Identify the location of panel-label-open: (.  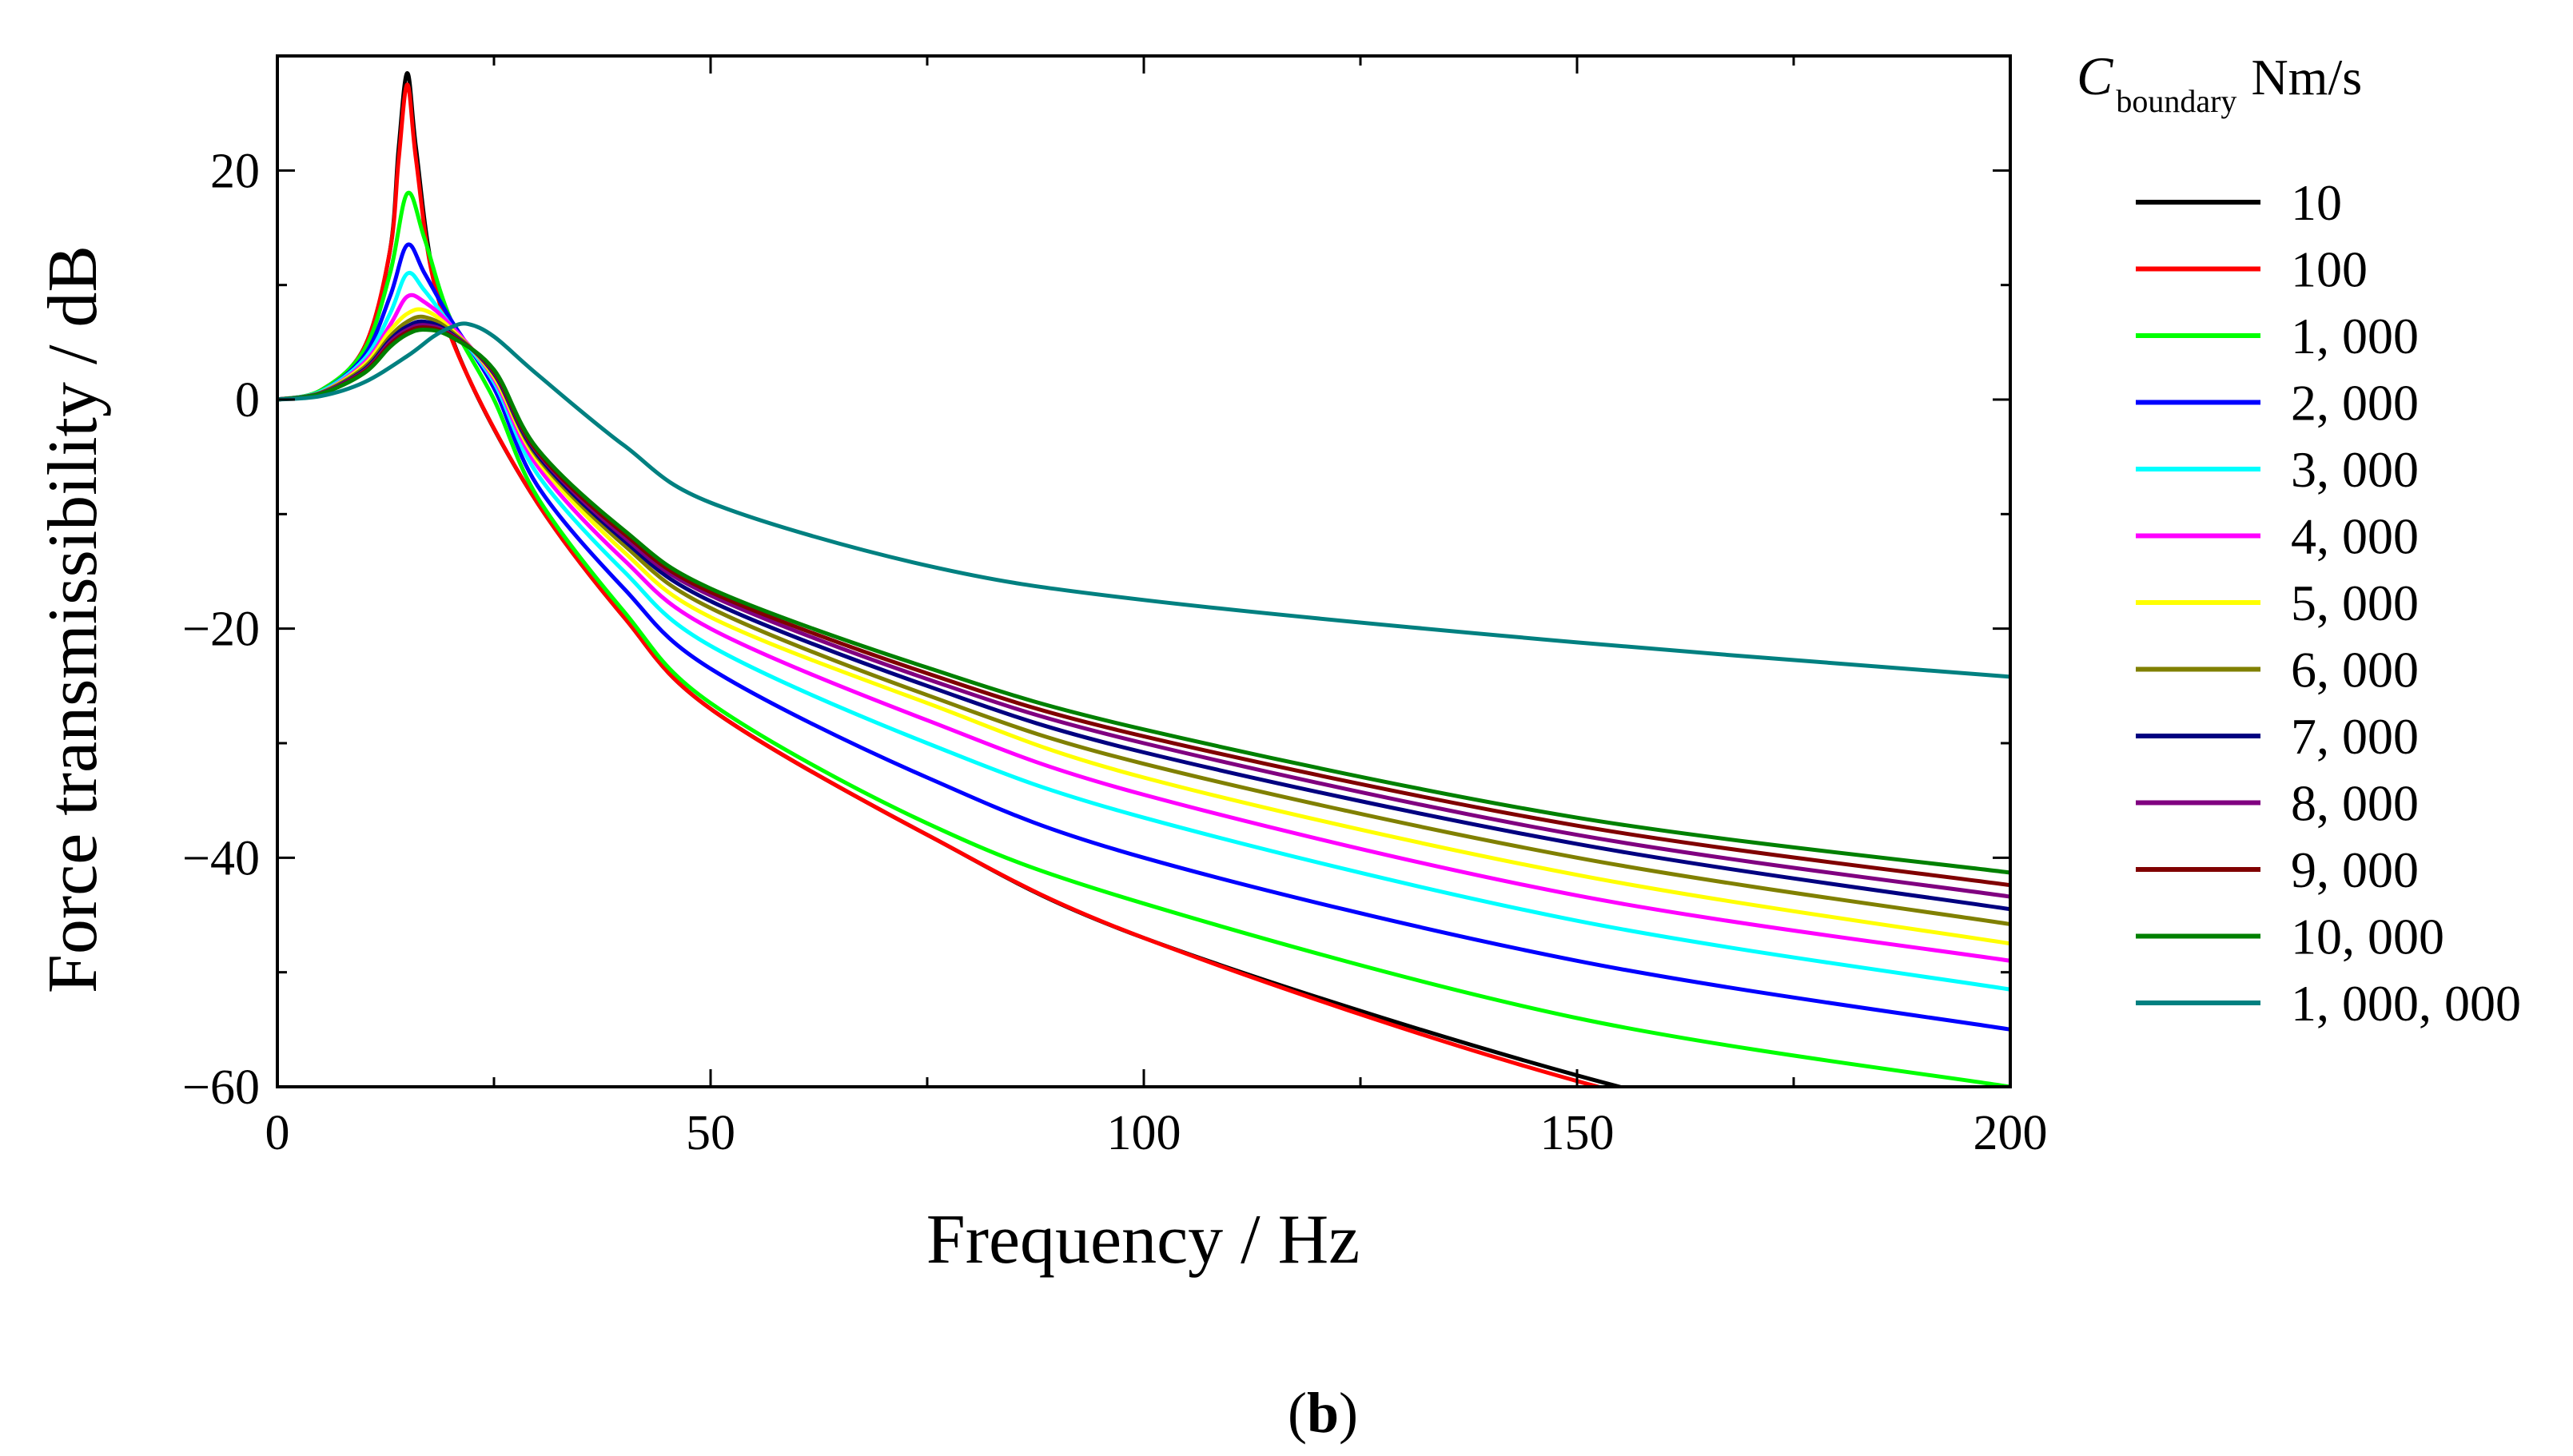
(1297, 1413).